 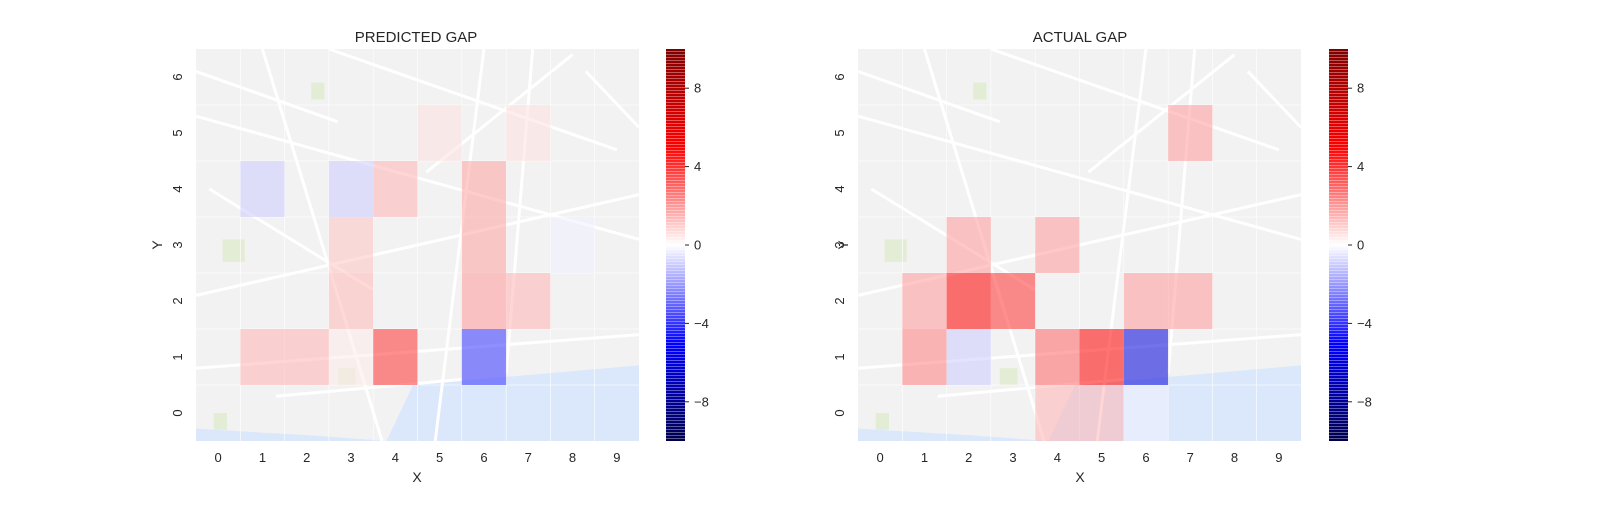 What do you see at coordinates (1360, 166) in the screenshot?
I see `colorbar-tick-label: 4` at bounding box center [1360, 166].